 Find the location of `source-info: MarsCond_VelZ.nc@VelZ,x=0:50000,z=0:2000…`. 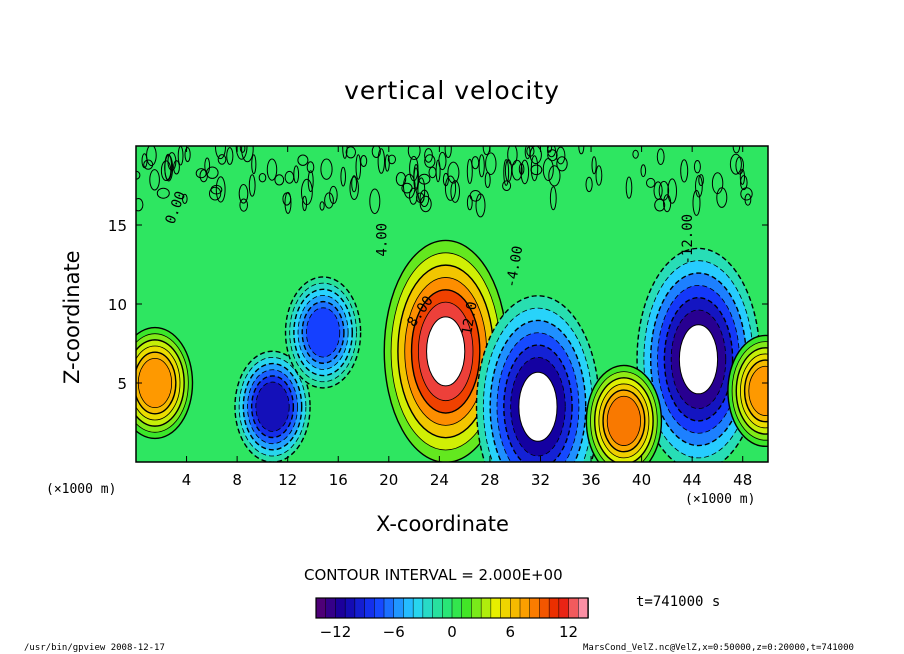

source-info: MarsCond_VelZ.nc@VelZ,x=0:50000,z=0:2000… is located at coordinates (718, 648).